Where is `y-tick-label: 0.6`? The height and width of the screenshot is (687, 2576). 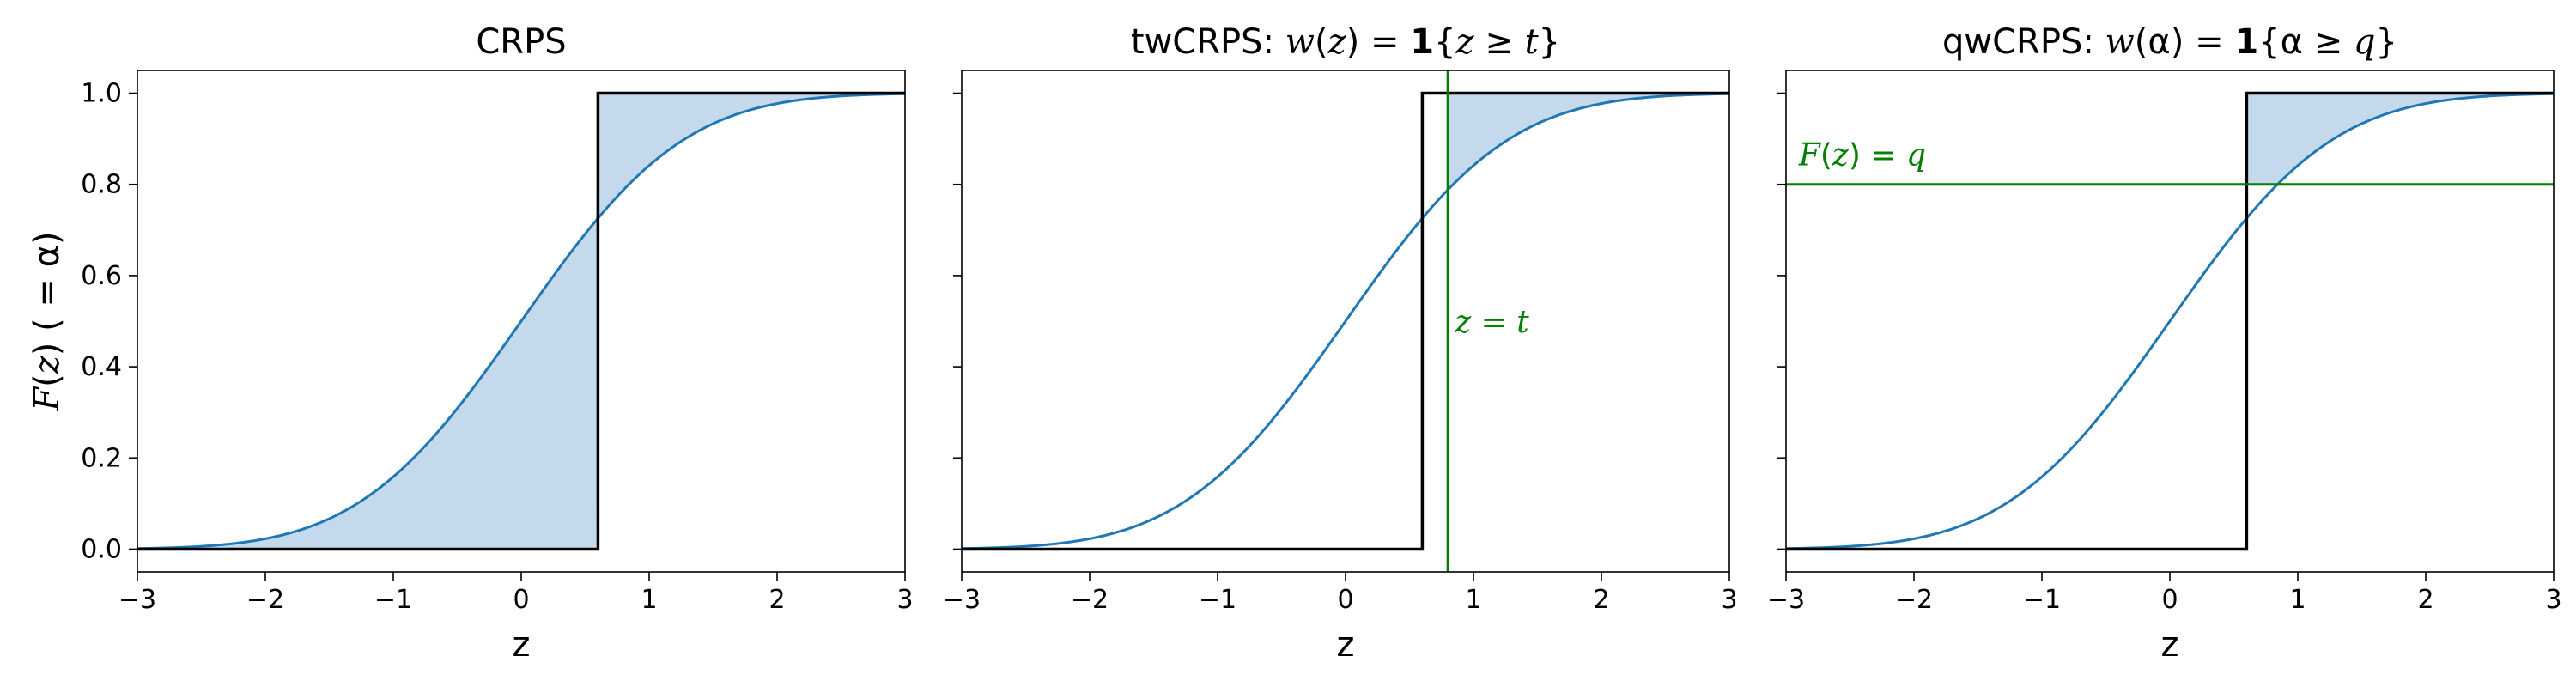 y-tick-label: 0.6 is located at coordinates (101, 276).